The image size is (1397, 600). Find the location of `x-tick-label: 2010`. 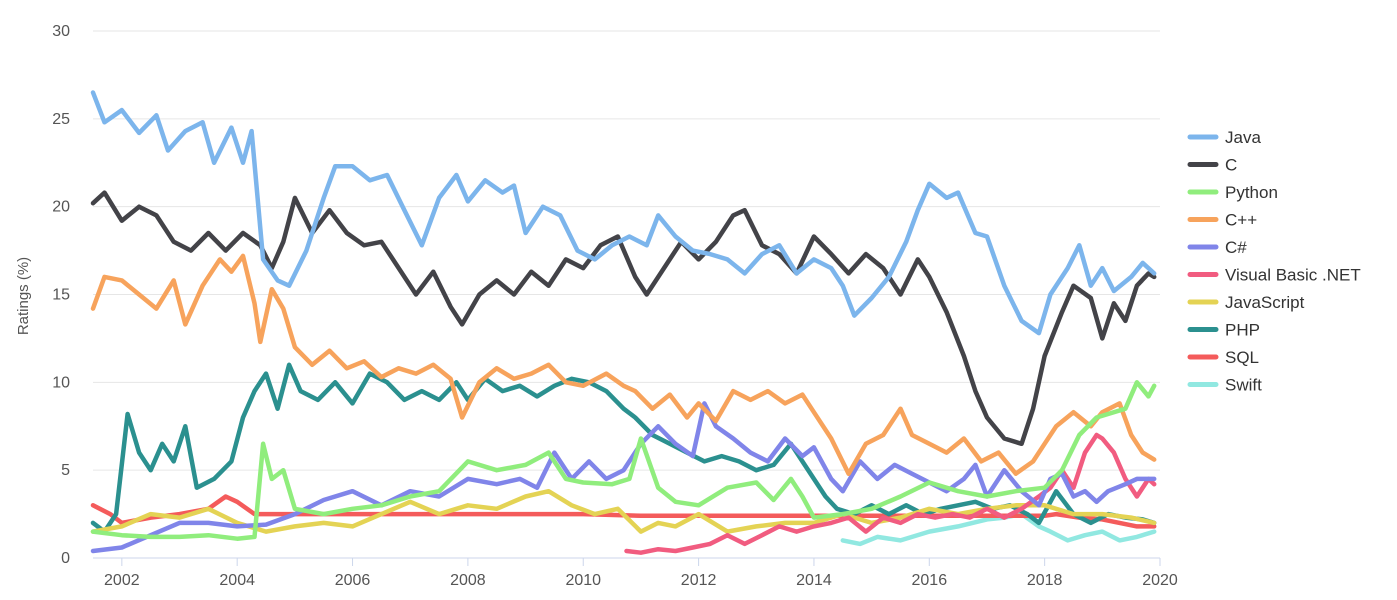

x-tick-label: 2010 is located at coordinates (583, 580).